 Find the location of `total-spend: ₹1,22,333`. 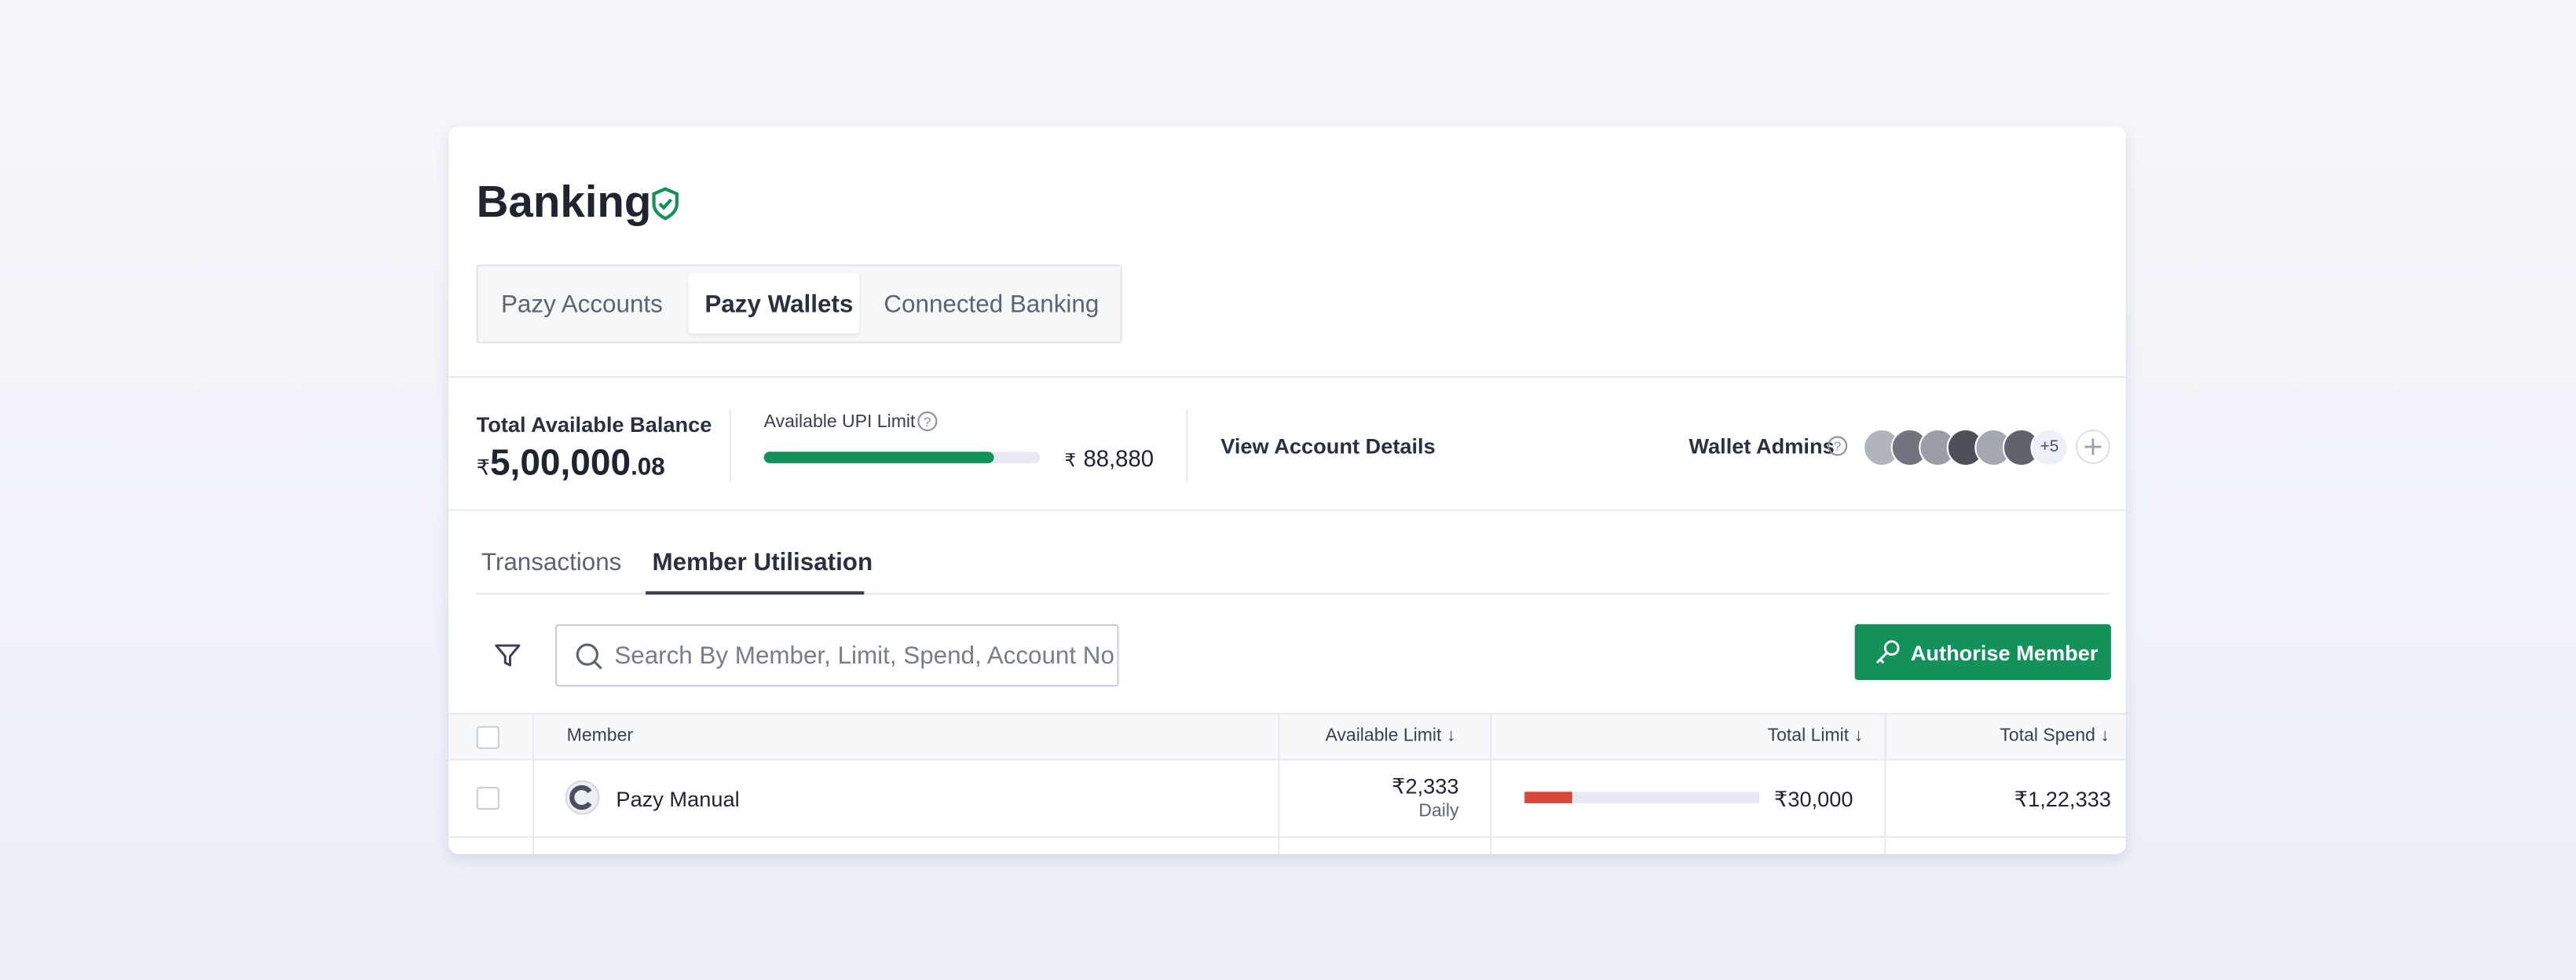

total-spend: ₹1,22,333 is located at coordinates (2062, 799).